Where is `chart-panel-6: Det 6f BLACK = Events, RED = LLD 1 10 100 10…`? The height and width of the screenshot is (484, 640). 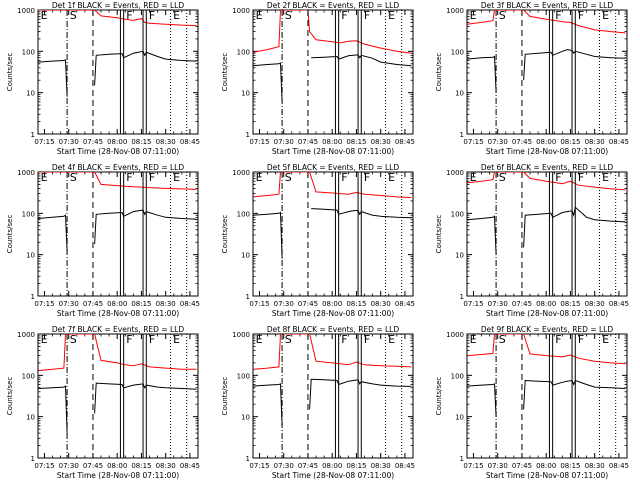
chart-panel-6: Det 6f BLACK = Events, RED = LLD 1 10 100 10… is located at coordinates (532, 240).